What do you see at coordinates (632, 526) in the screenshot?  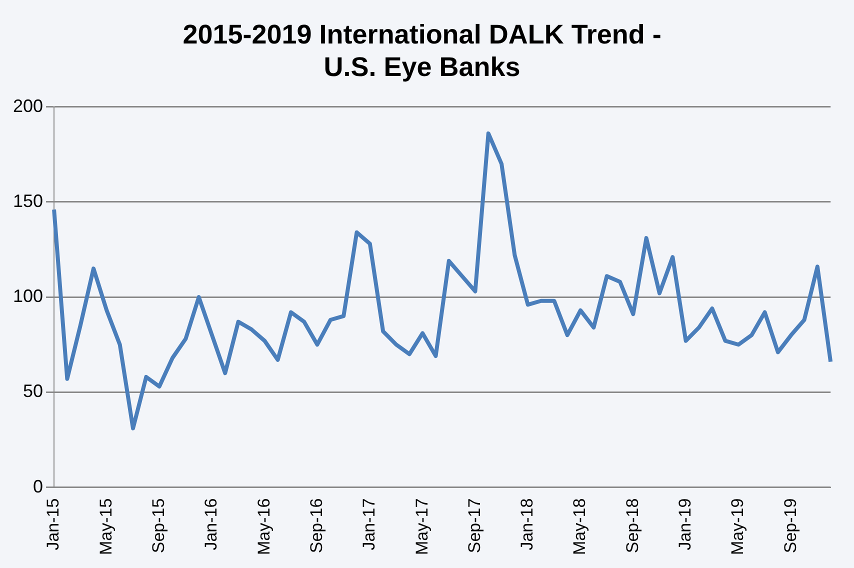 I see `x-tick-label: Sep-18` at bounding box center [632, 526].